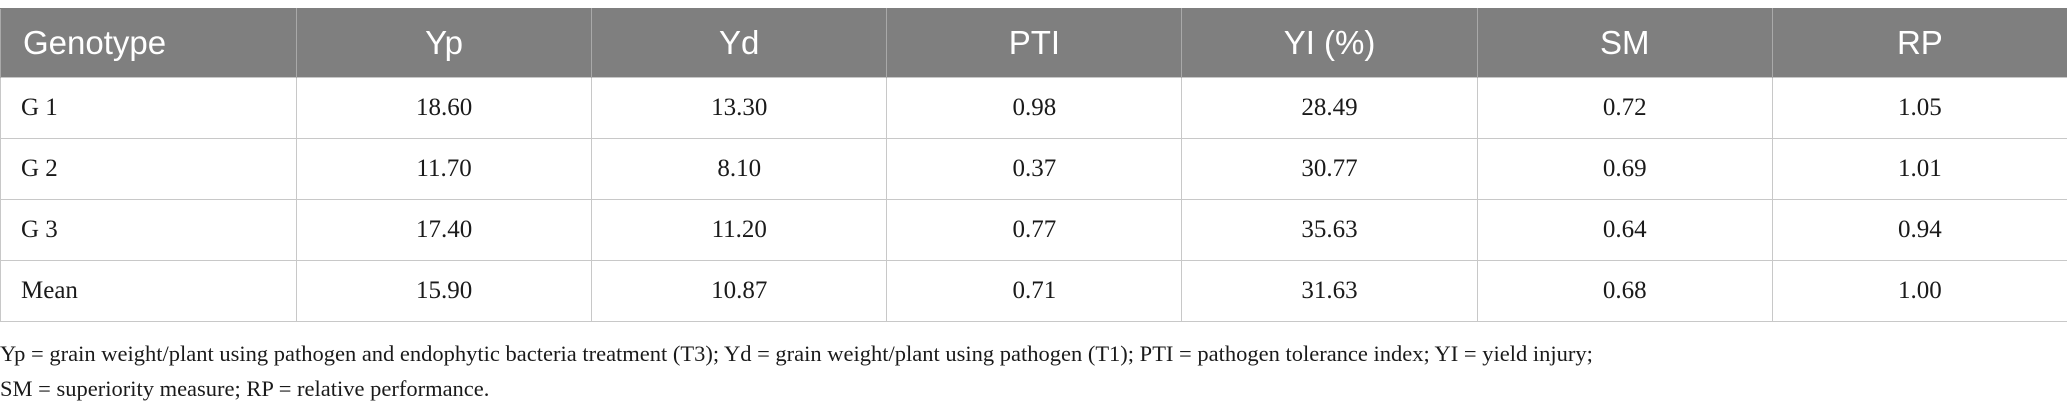 The image size is (2067, 416). I want to click on cell-rp: 0.94, so click(1919, 230).